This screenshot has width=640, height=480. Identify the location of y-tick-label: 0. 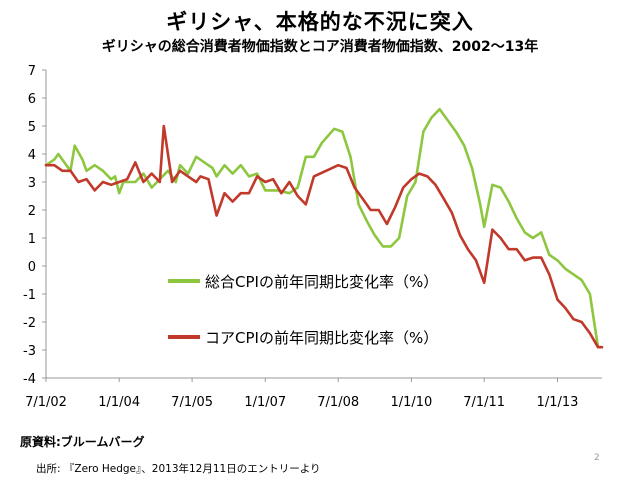
(32, 267).